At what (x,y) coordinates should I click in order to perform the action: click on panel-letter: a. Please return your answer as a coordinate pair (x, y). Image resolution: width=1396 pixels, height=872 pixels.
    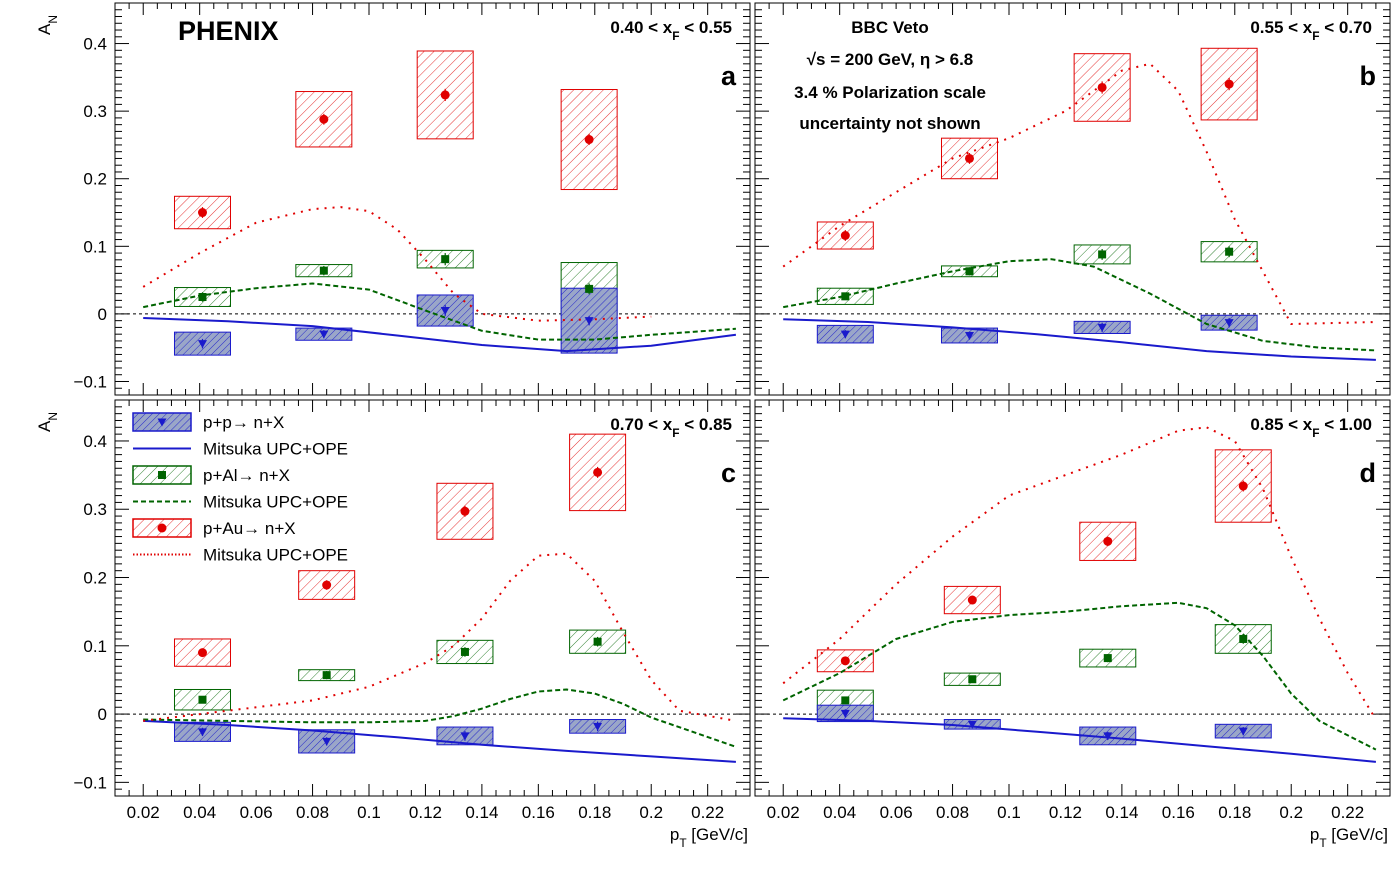
    Looking at the image, I should click on (729, 76).